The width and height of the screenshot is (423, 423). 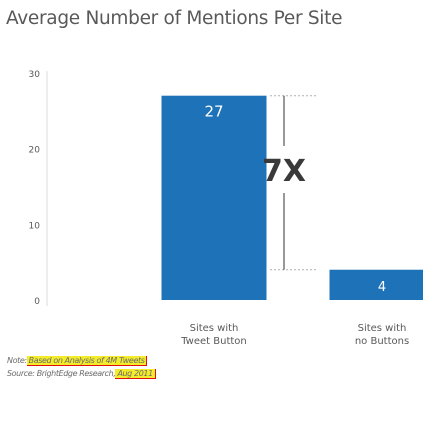 I want to click on category-label: Tweet Button, so click(x=213, y=341).